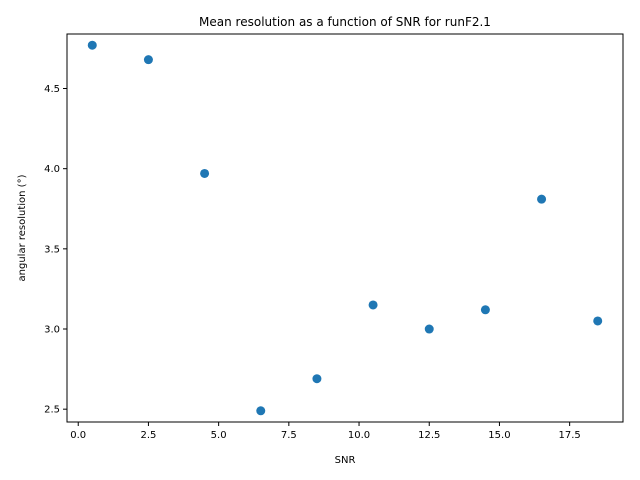 The width and height of the screenshot is (640, 480). Describe the element at coordinates (52, 169) in the screenshot. I see `y-tick-label: 4.0` at that location.